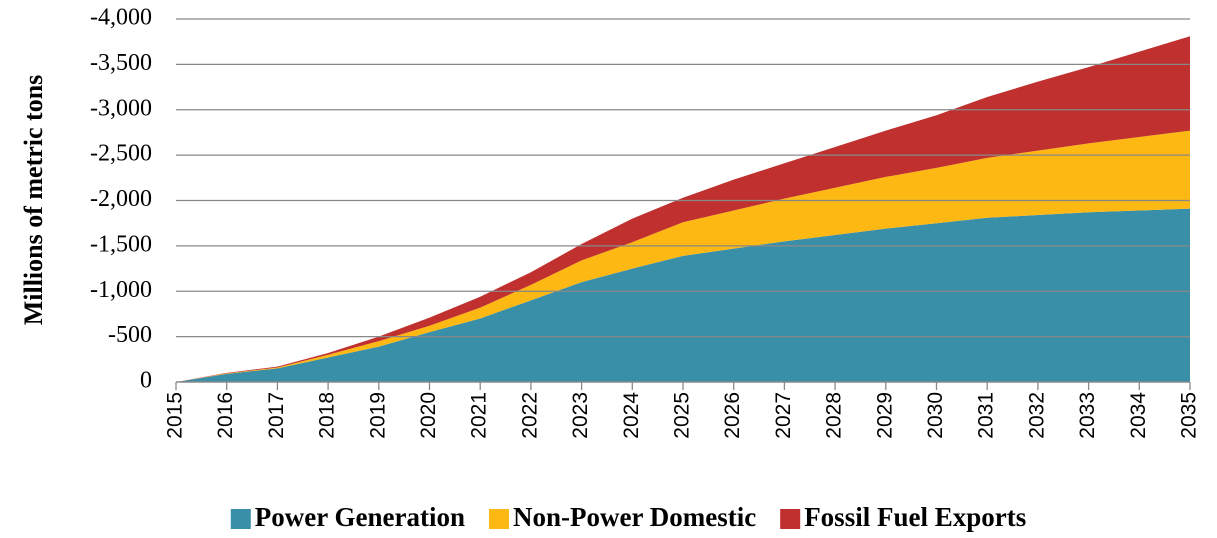 Image resolution: width=1217 pixels, height=538 pixels. Describe the element at coordinates (428, 415) in the screenshot. I see `x-tick-label: 2020` at that location.